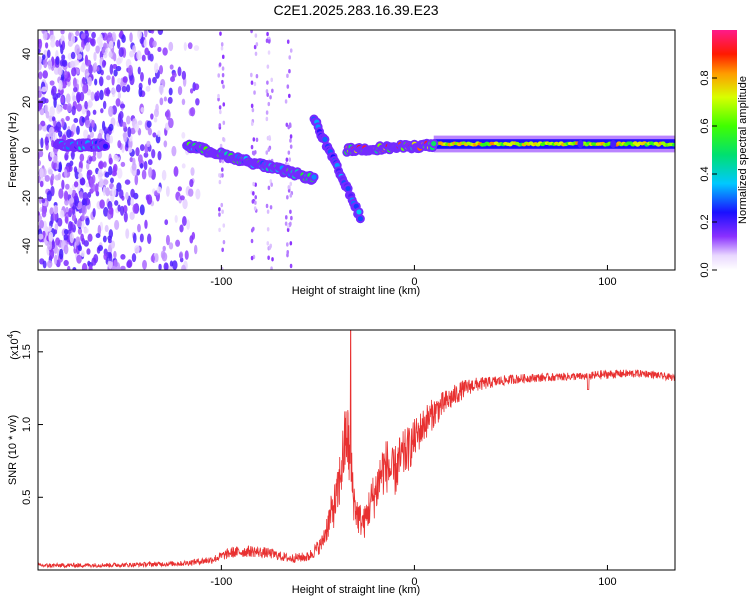 The width and height of the screenshot is (750, 600). Describe the element at coordinates (15, 332) in the screenshot. I see `snr-multiplier-close: )` at that location.